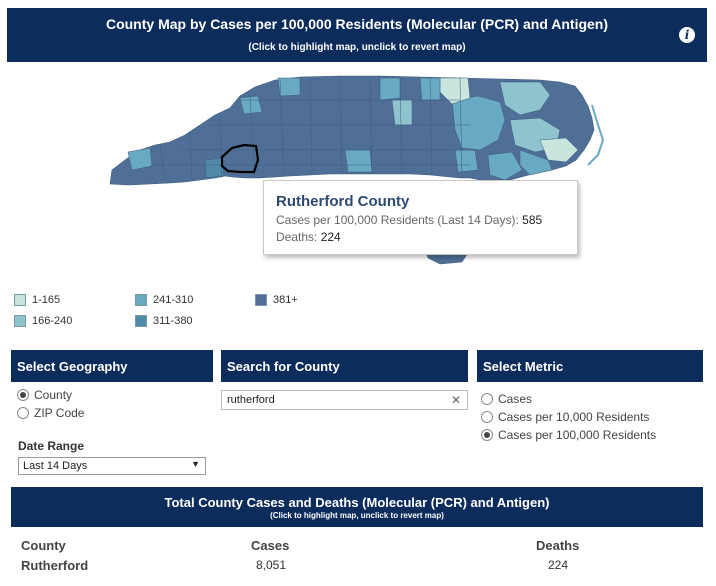 Image resolution: width=716 pixels, height=586 pixels. Describe the element at coordinates (55, 466) in the screenshot. I see `date-range-value: Last 14 Days` at that location.